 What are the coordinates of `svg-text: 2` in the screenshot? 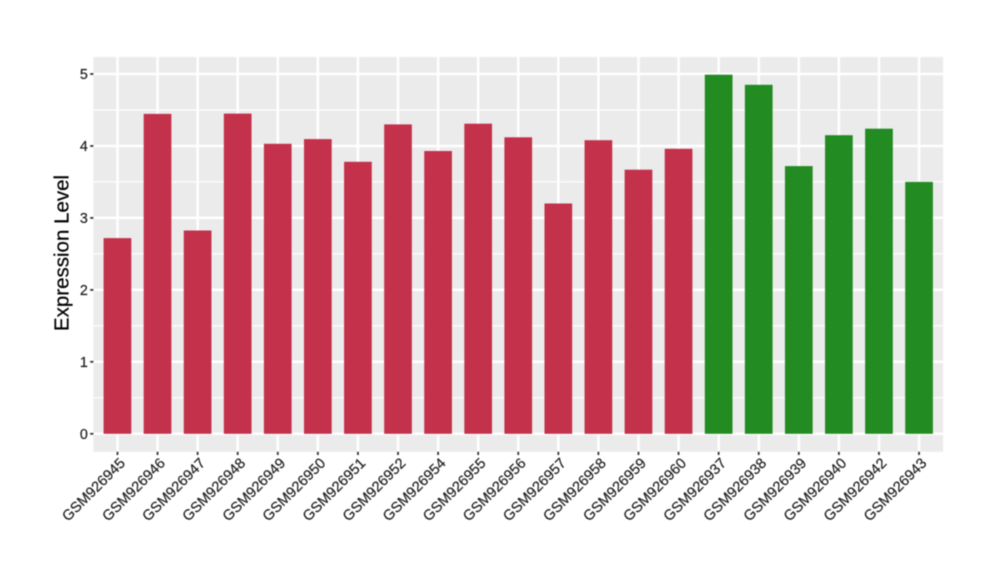 It's located at (84, 291).